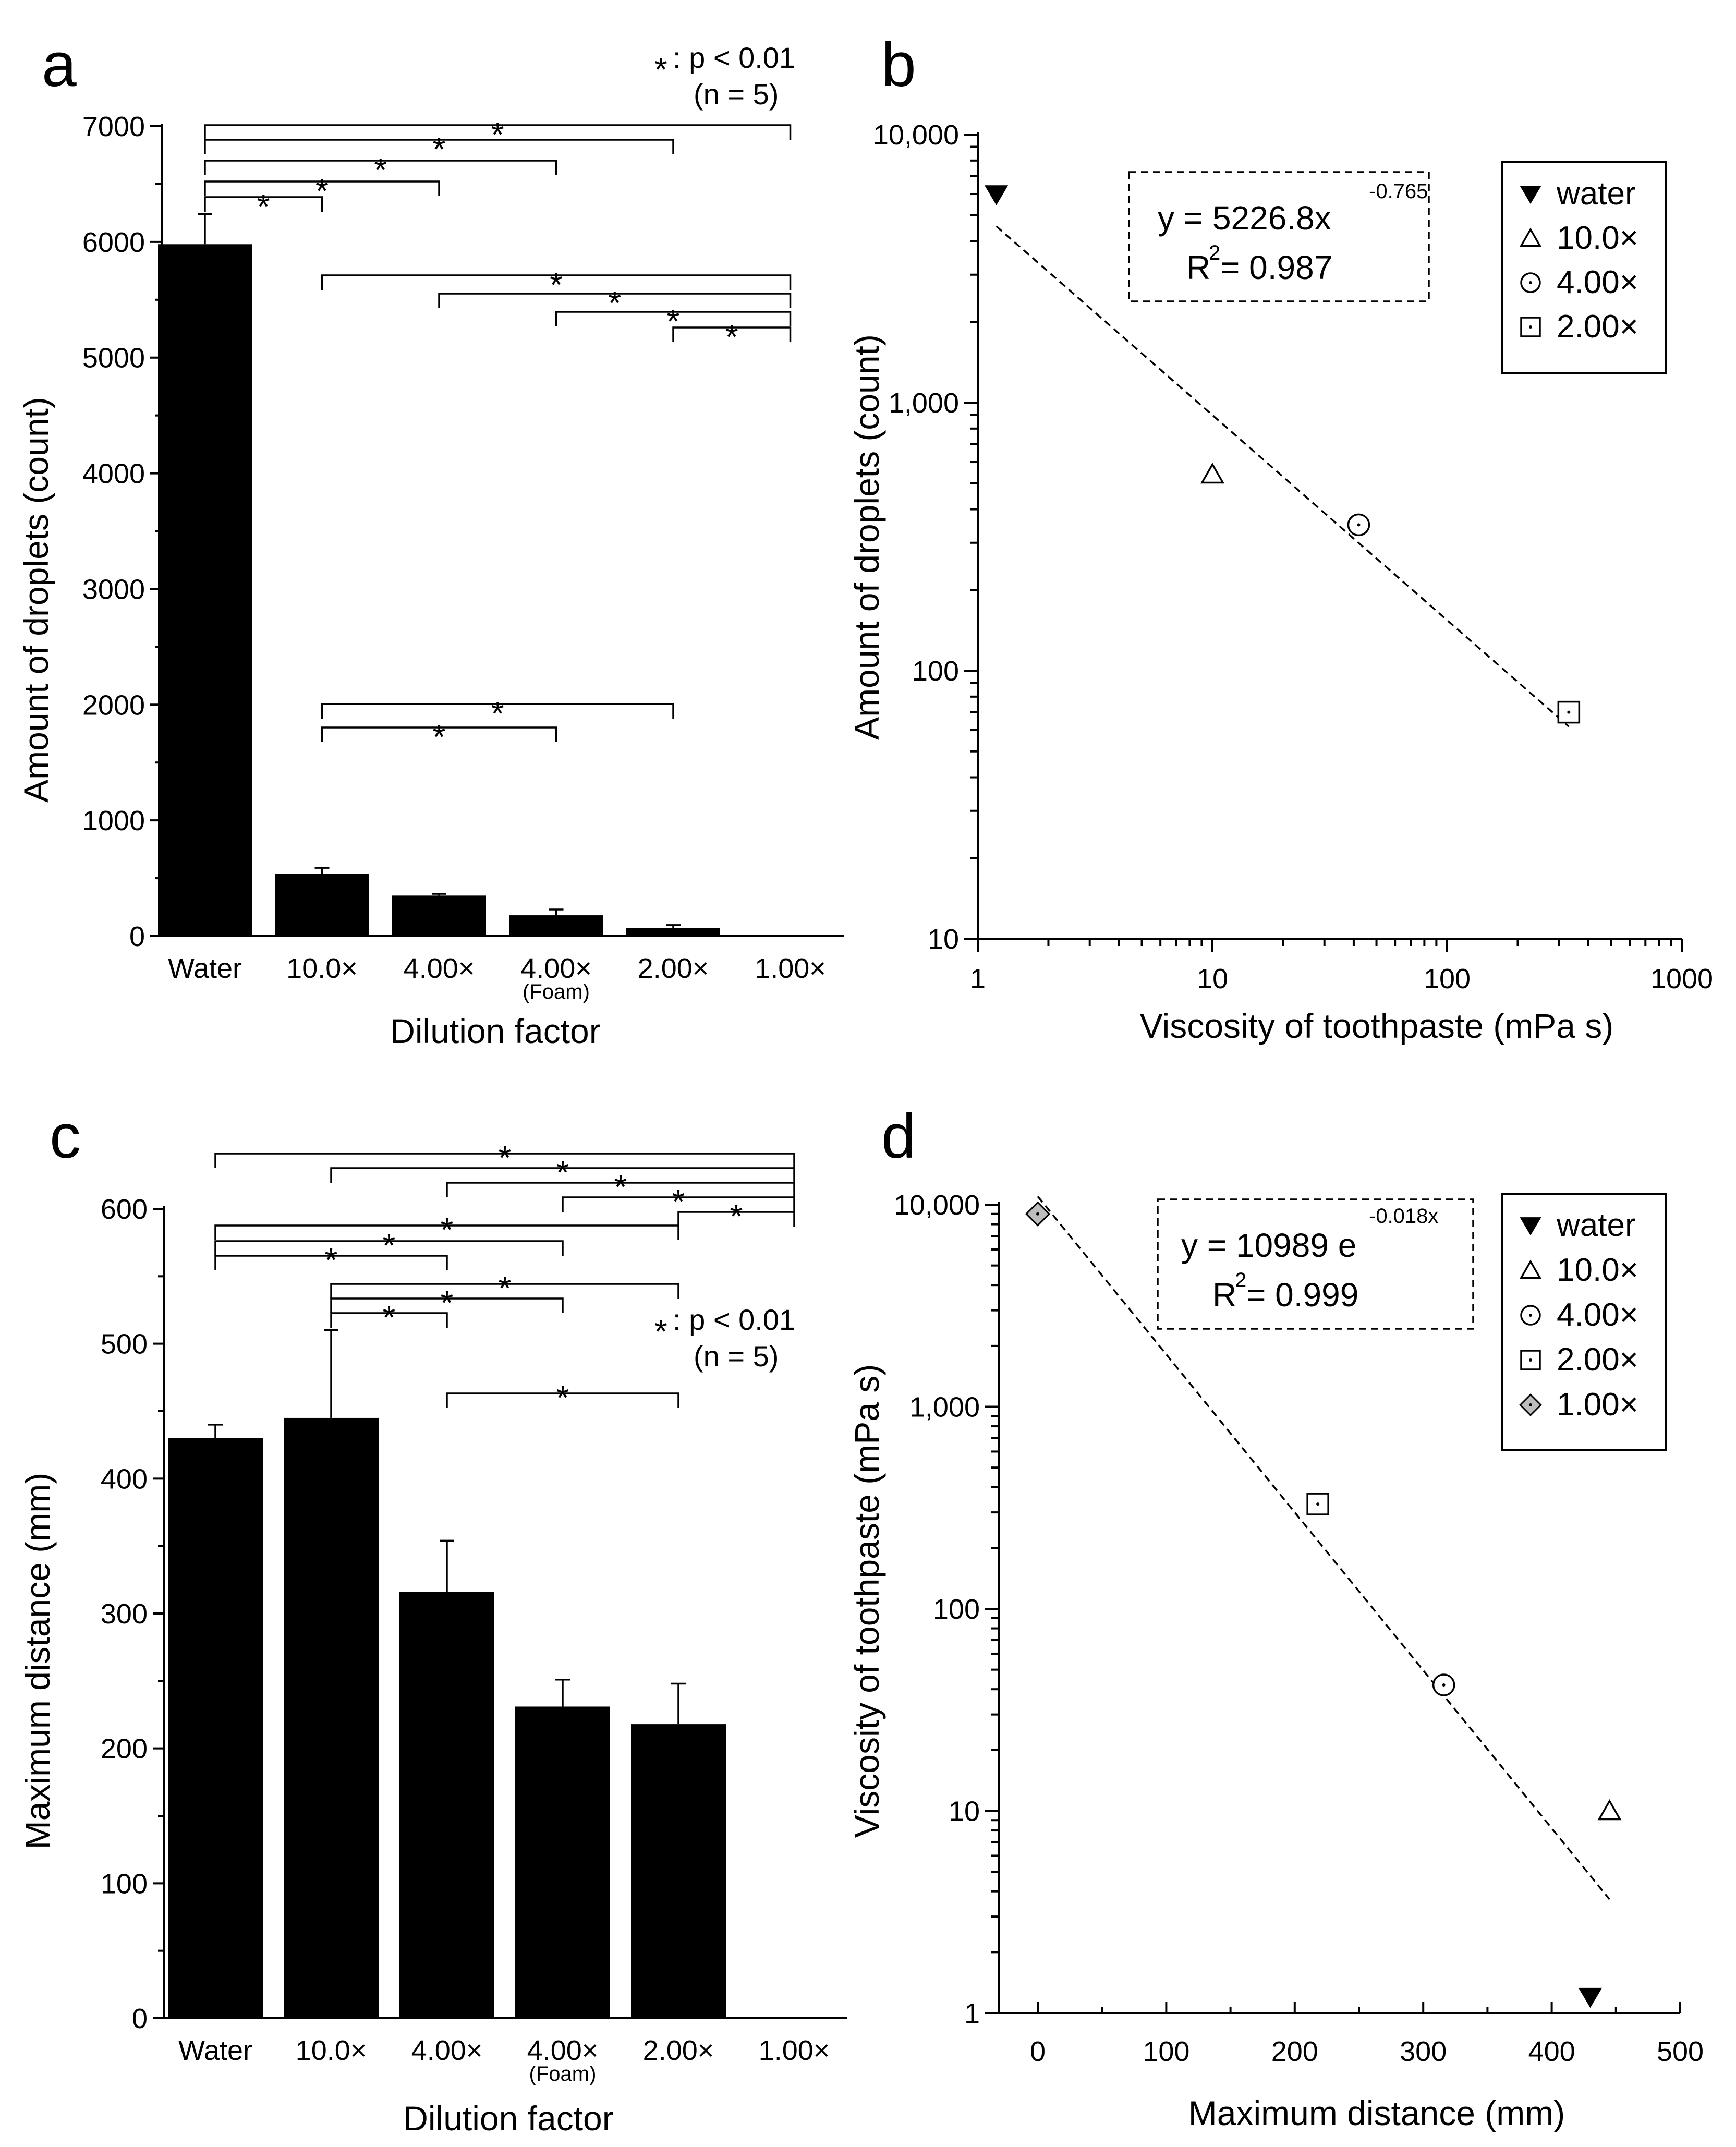 Image resolution: width=1736 pixels, height=2147 pixels. What do you see at coordinates (1315, 1264) in the screenshot?
I see `panel-d-equation-box: y = 10989 e -0.018x R 2 = 0.999` at bounding box center [1315, 1264].